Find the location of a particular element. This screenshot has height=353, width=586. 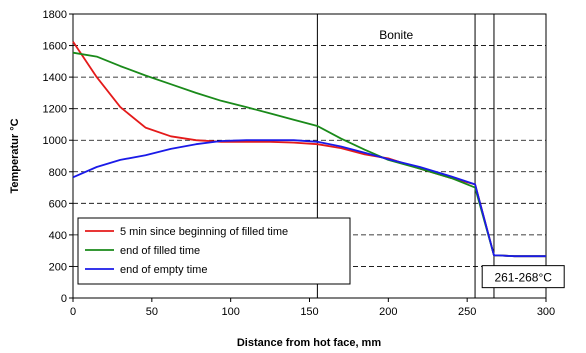

annotation-bonite: Bonite is located at coordinates (396, 35).